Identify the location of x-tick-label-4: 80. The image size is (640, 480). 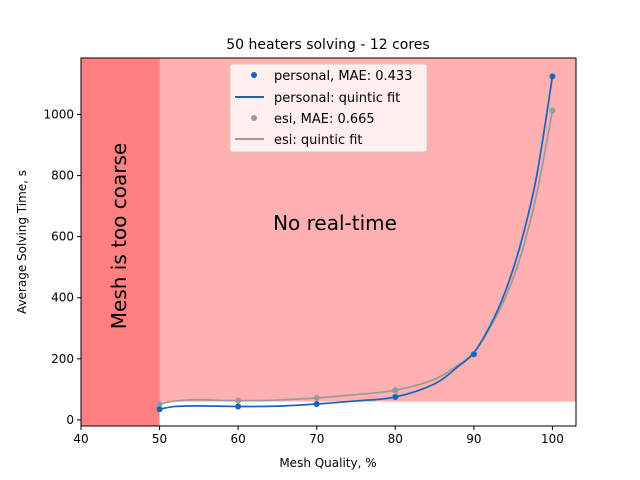
(395, 439).